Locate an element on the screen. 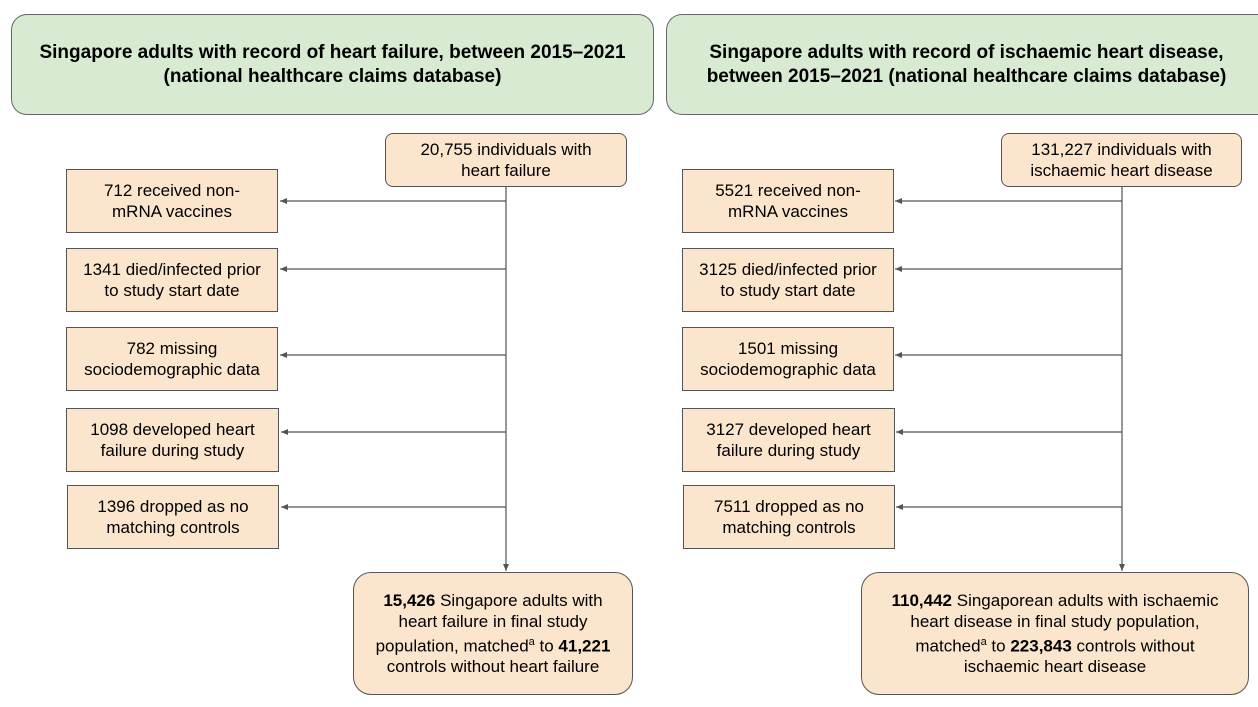 The height and width of the screenshot is (707, 1258). left-start-text: 20,755 individuals with heart failure is located at coordinates (506, 160).